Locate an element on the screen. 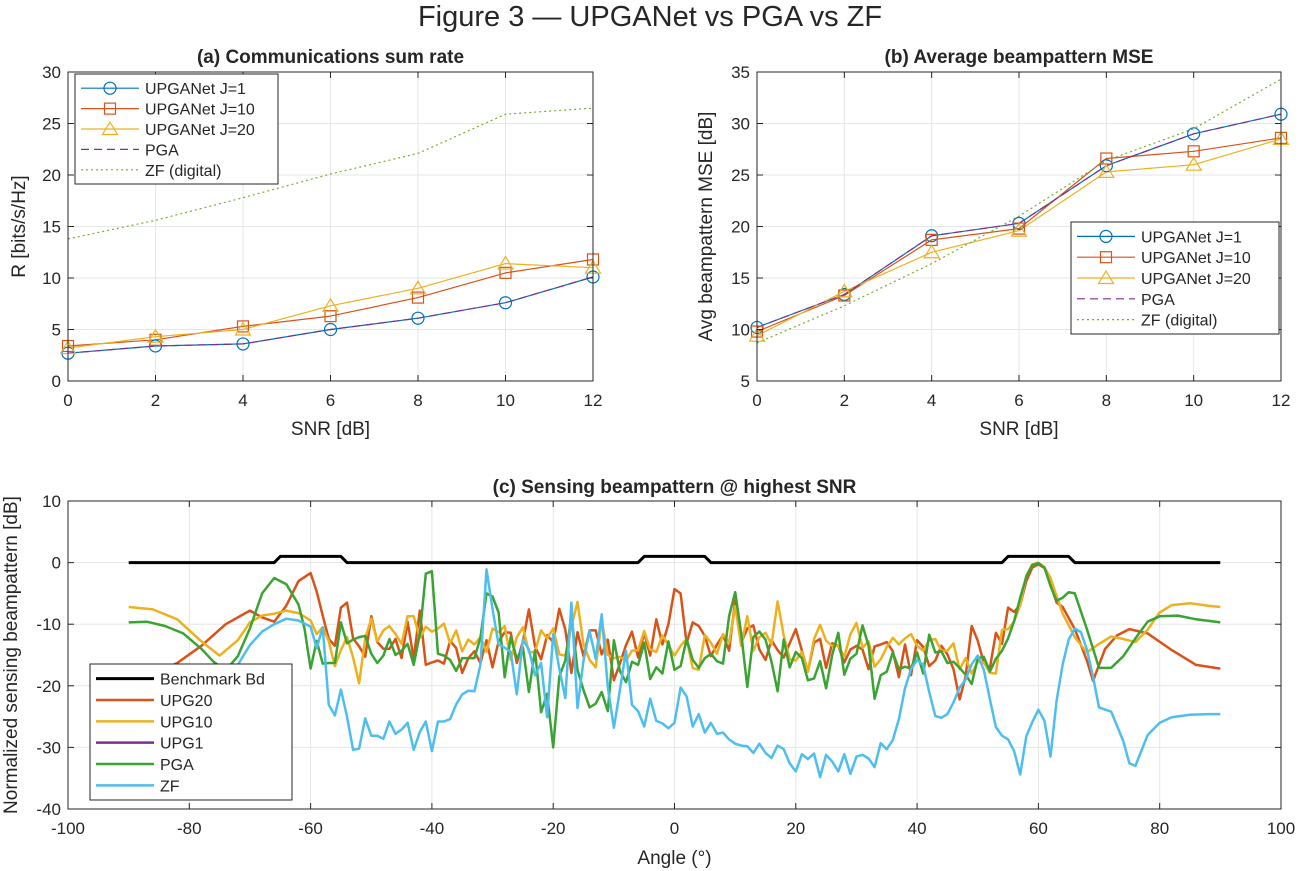  figure-title: Figure 3 — UPGANet vs PGA vs ZF is located at coordinates (650, 17).